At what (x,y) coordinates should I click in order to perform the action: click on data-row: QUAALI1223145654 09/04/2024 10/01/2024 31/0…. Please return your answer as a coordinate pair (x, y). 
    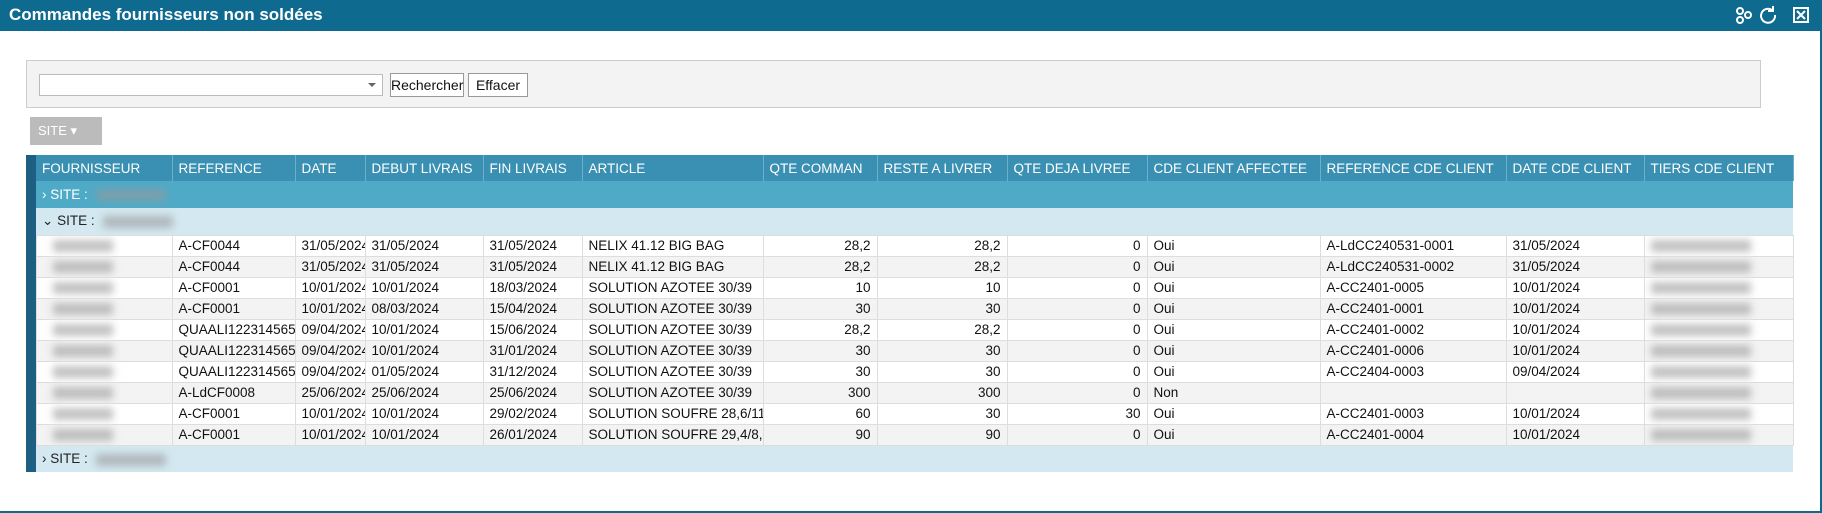
    Looking at the image, I should click on (910, 350).